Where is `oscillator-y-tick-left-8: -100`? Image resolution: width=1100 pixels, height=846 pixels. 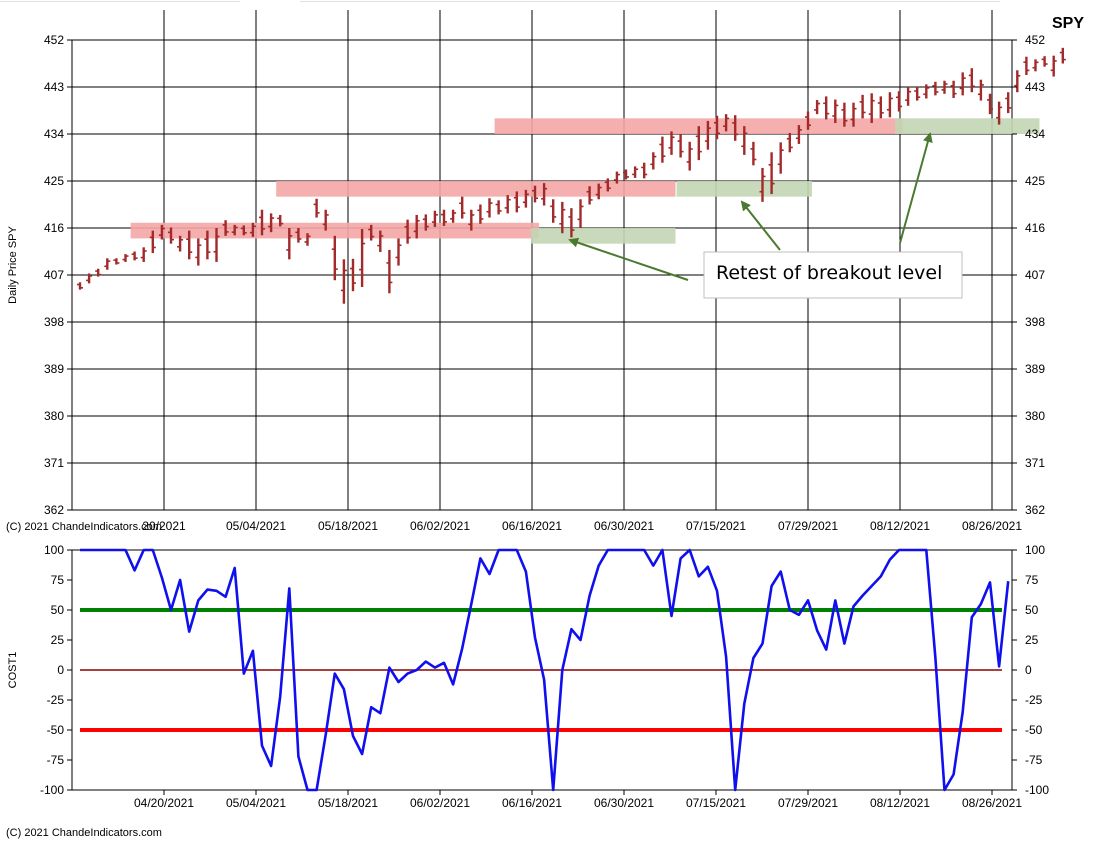
oscillator-y-tick-left-8: -100 is located at coordinates (52, 790).